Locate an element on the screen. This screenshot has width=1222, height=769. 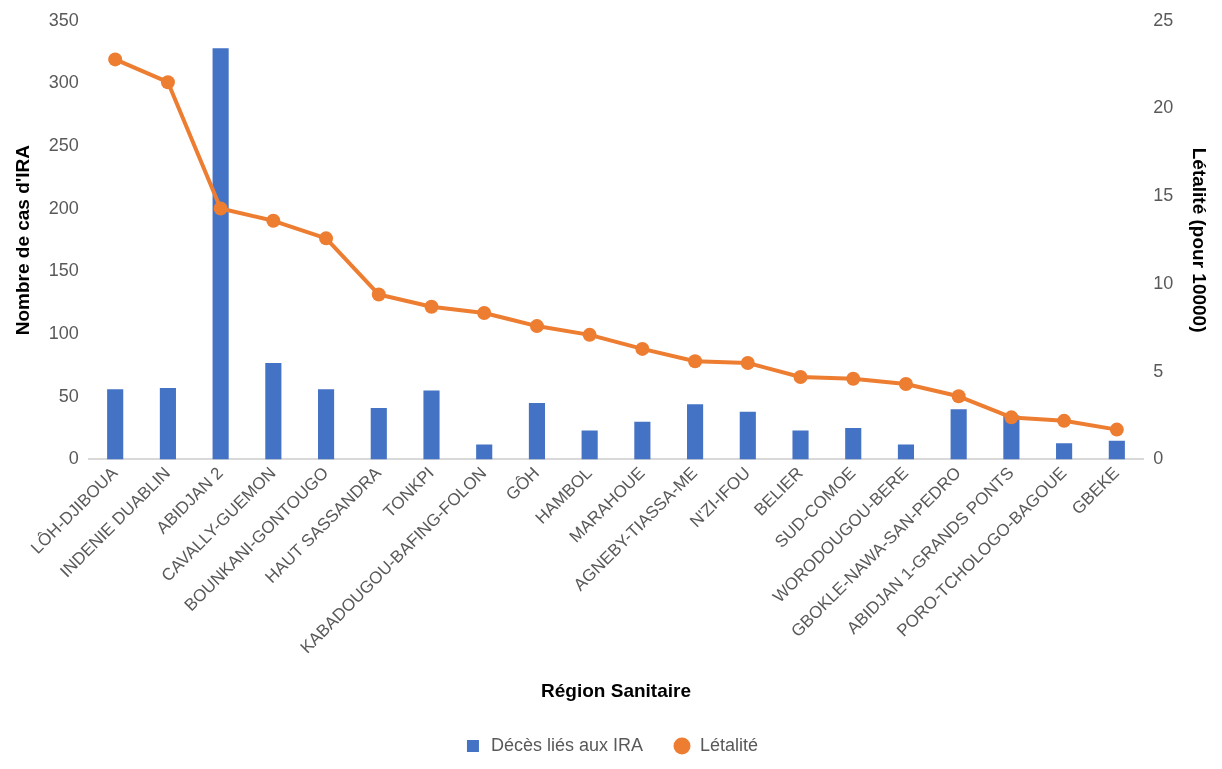
y2-tick-label: 0 is located at coordinates (1158, 458).